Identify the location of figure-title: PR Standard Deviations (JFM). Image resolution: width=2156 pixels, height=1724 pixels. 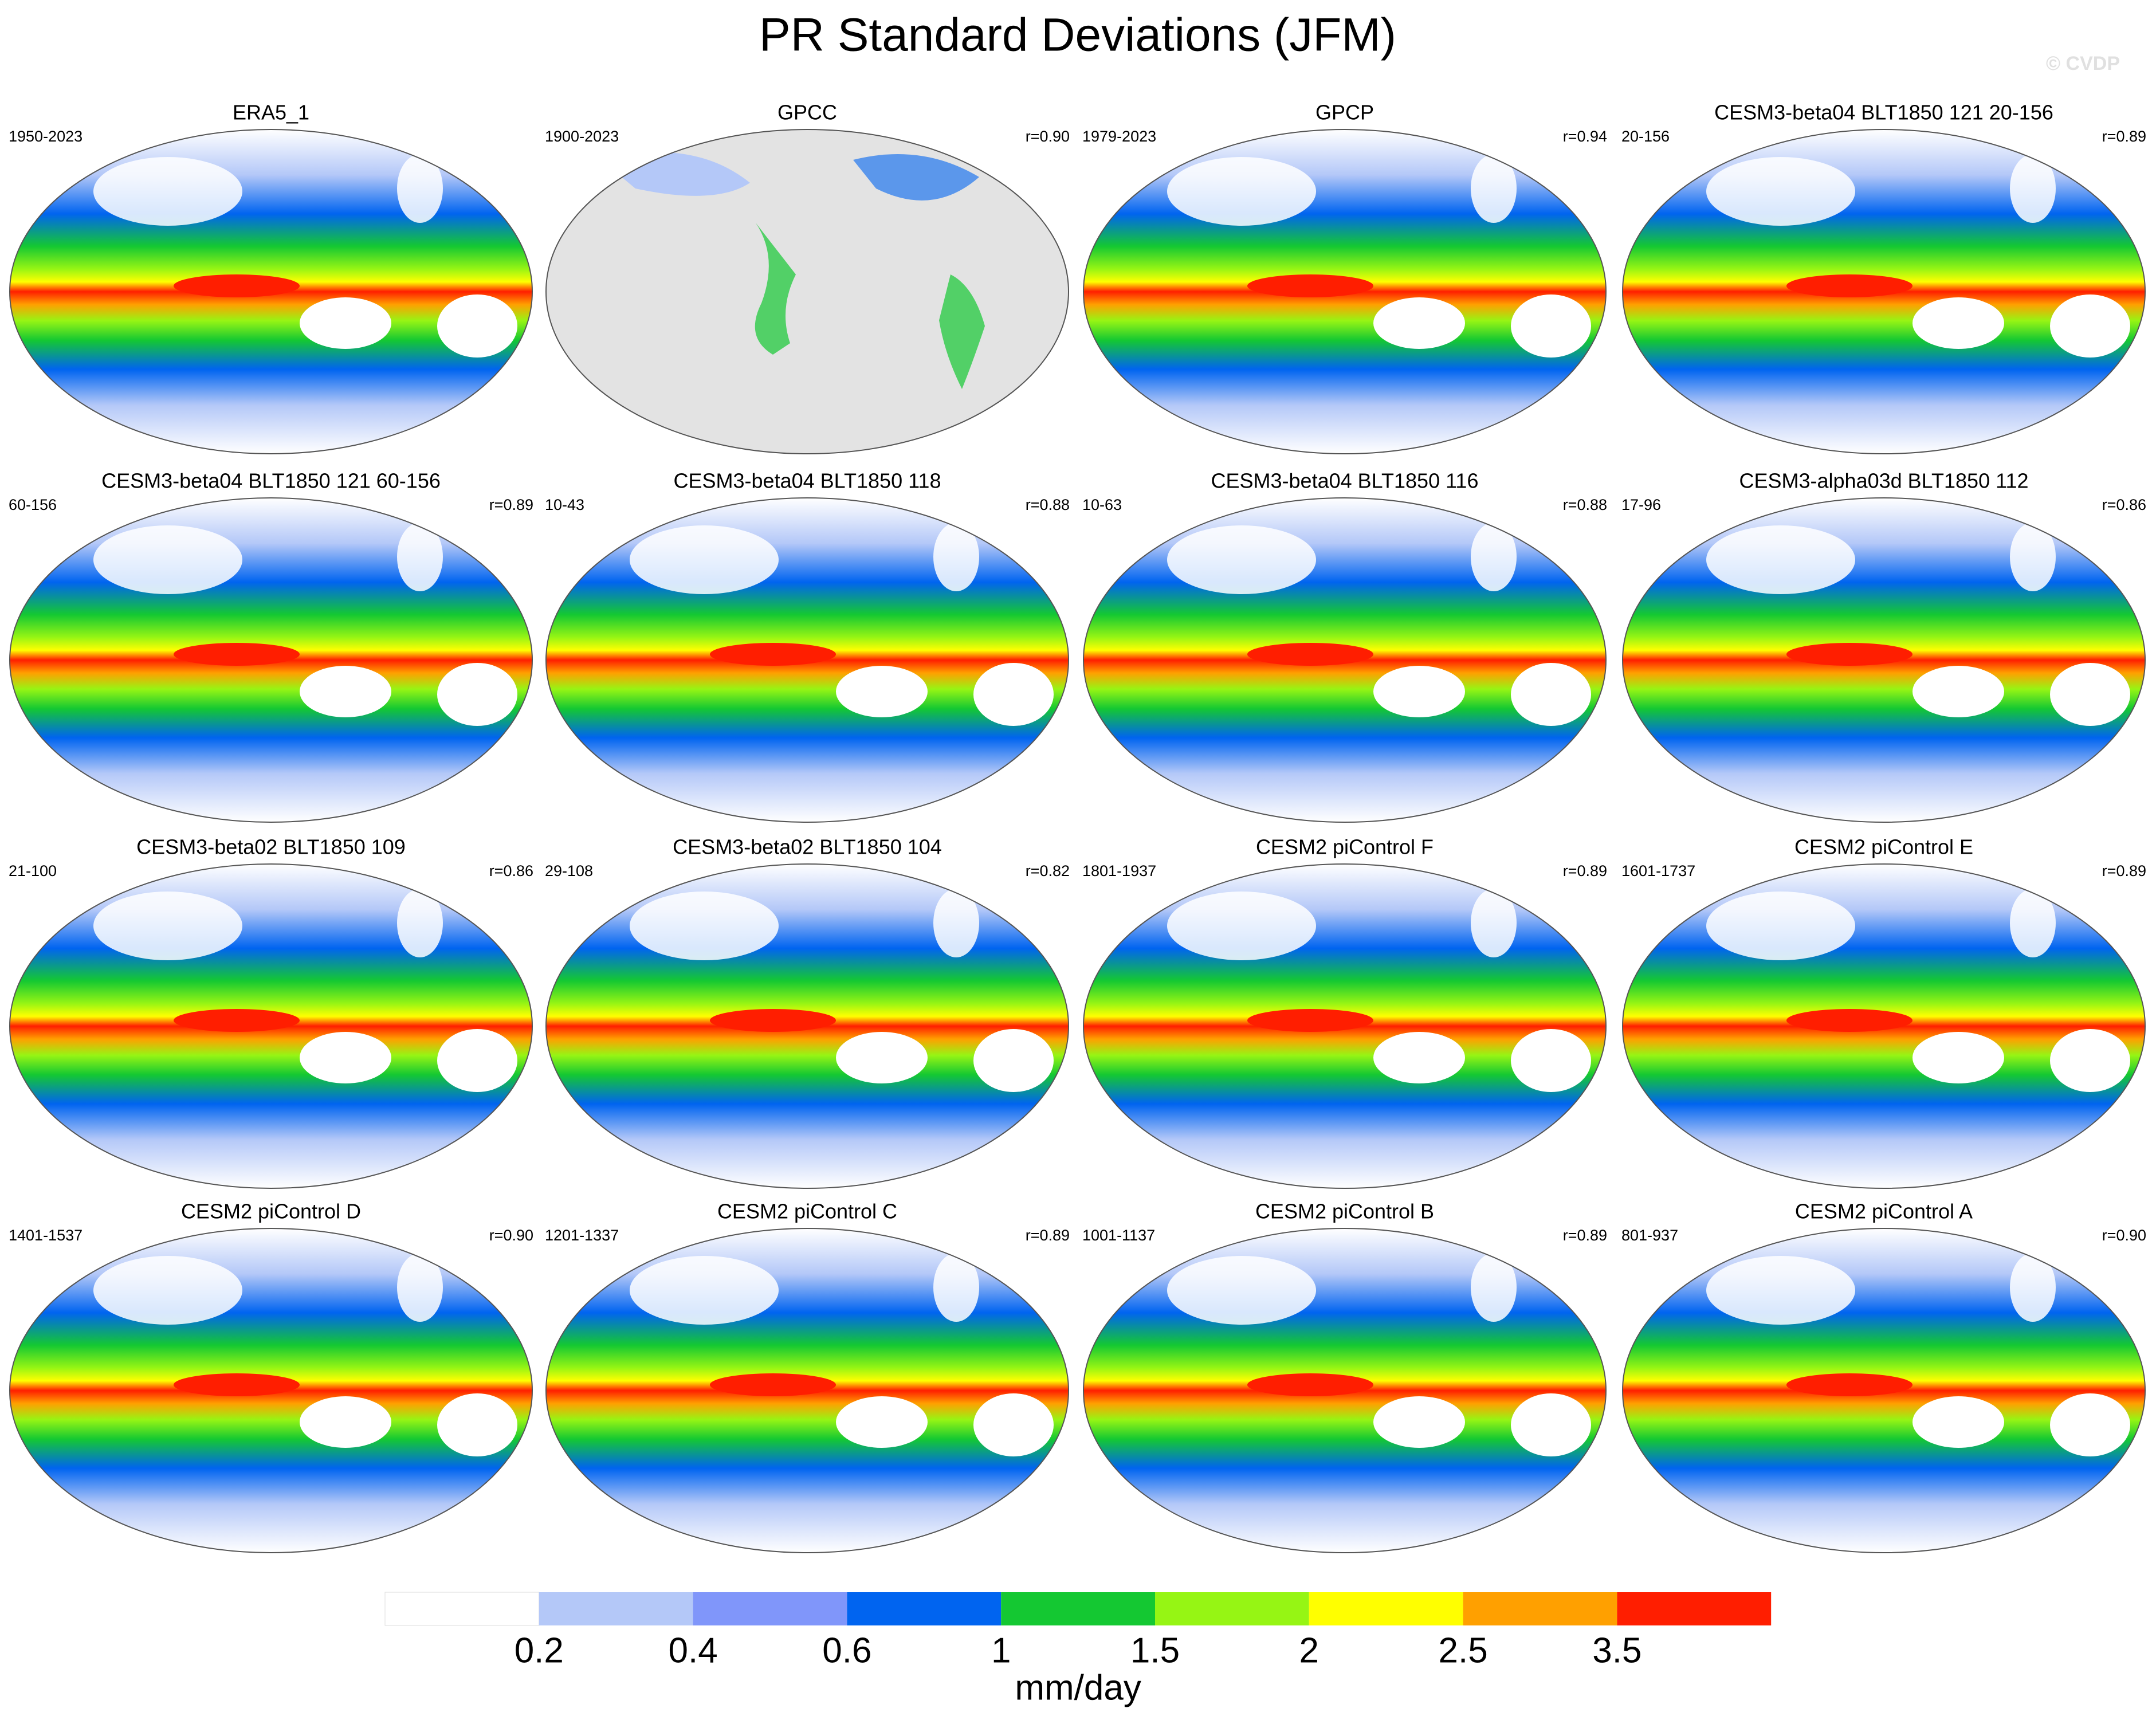
(1077, 35).